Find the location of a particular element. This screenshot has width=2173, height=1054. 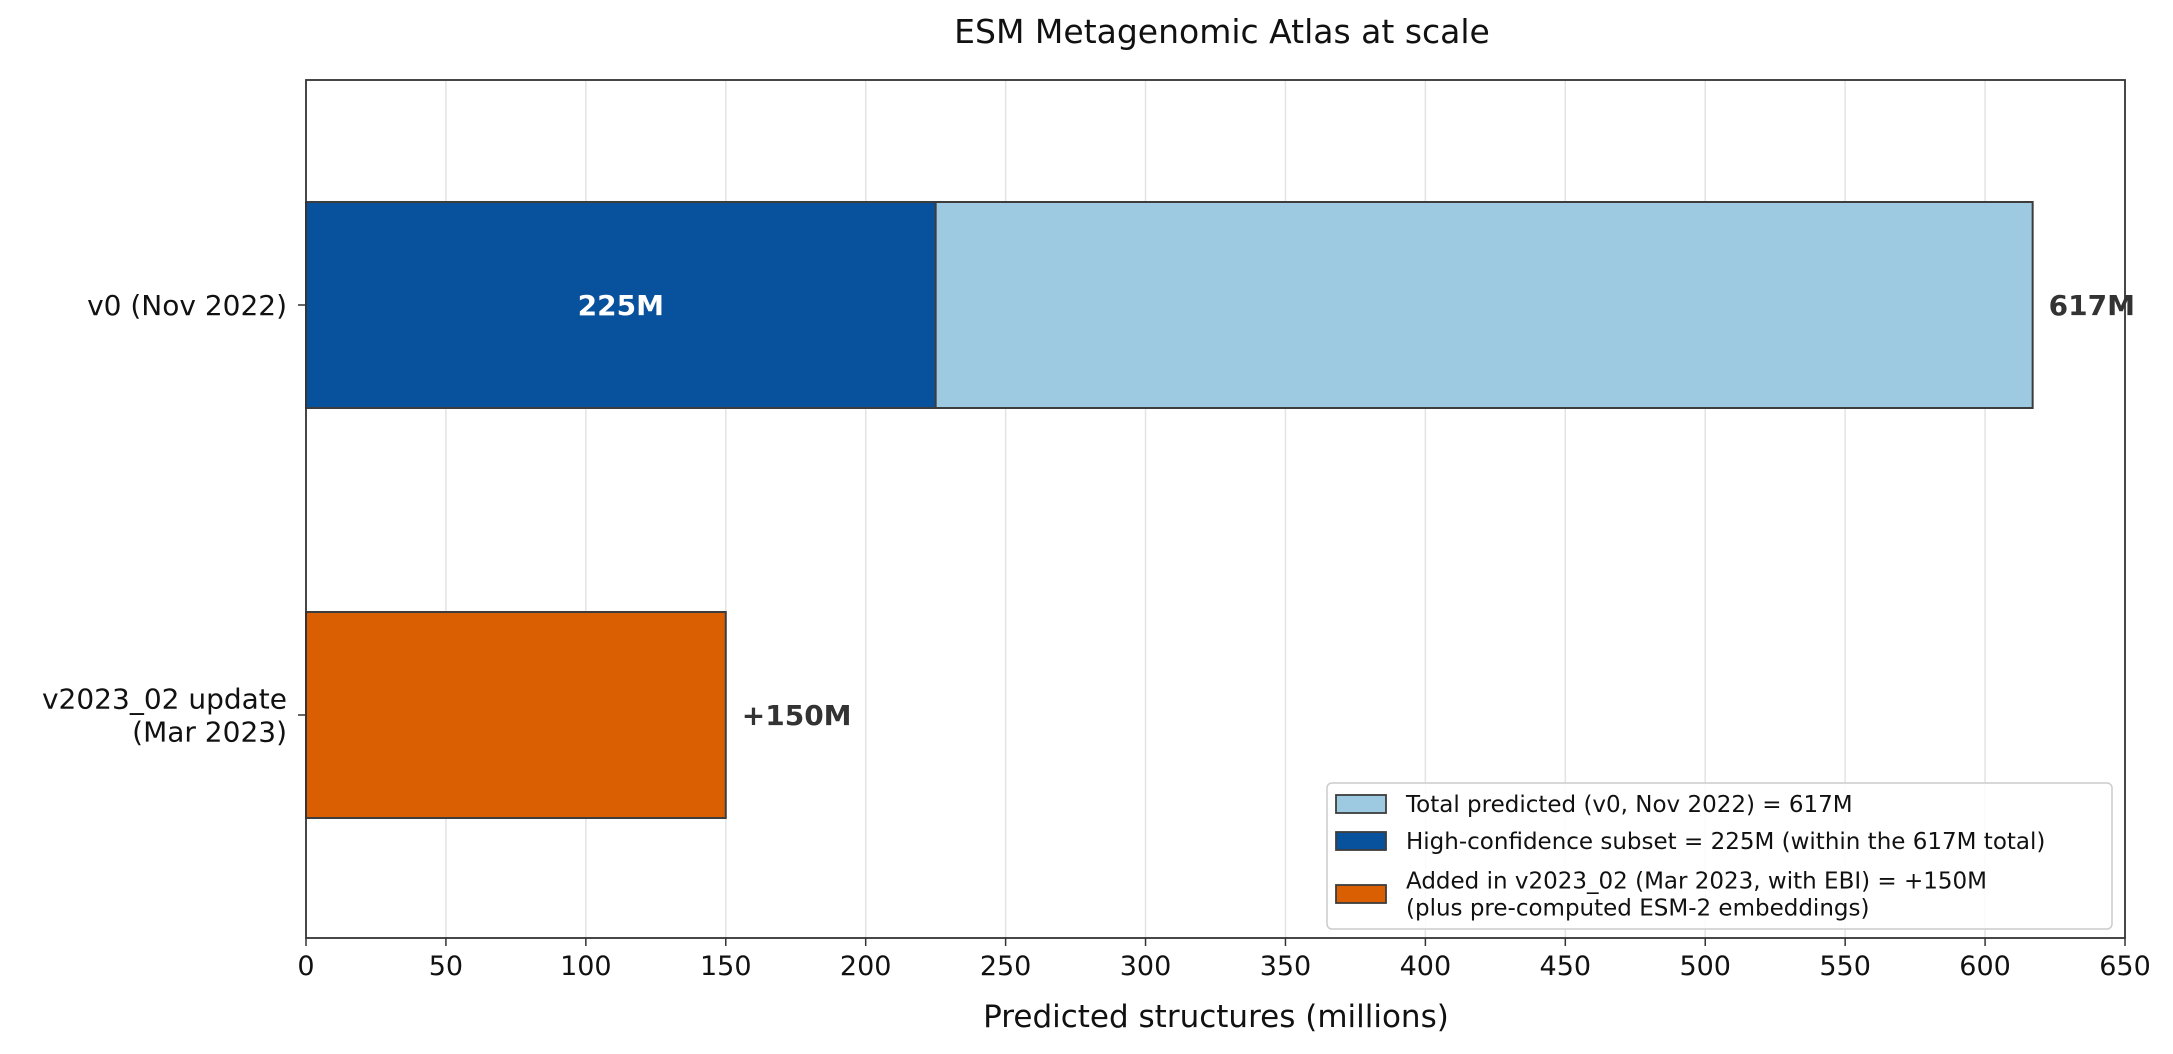

data-label: 617M is located at coordinates (2092, 305).